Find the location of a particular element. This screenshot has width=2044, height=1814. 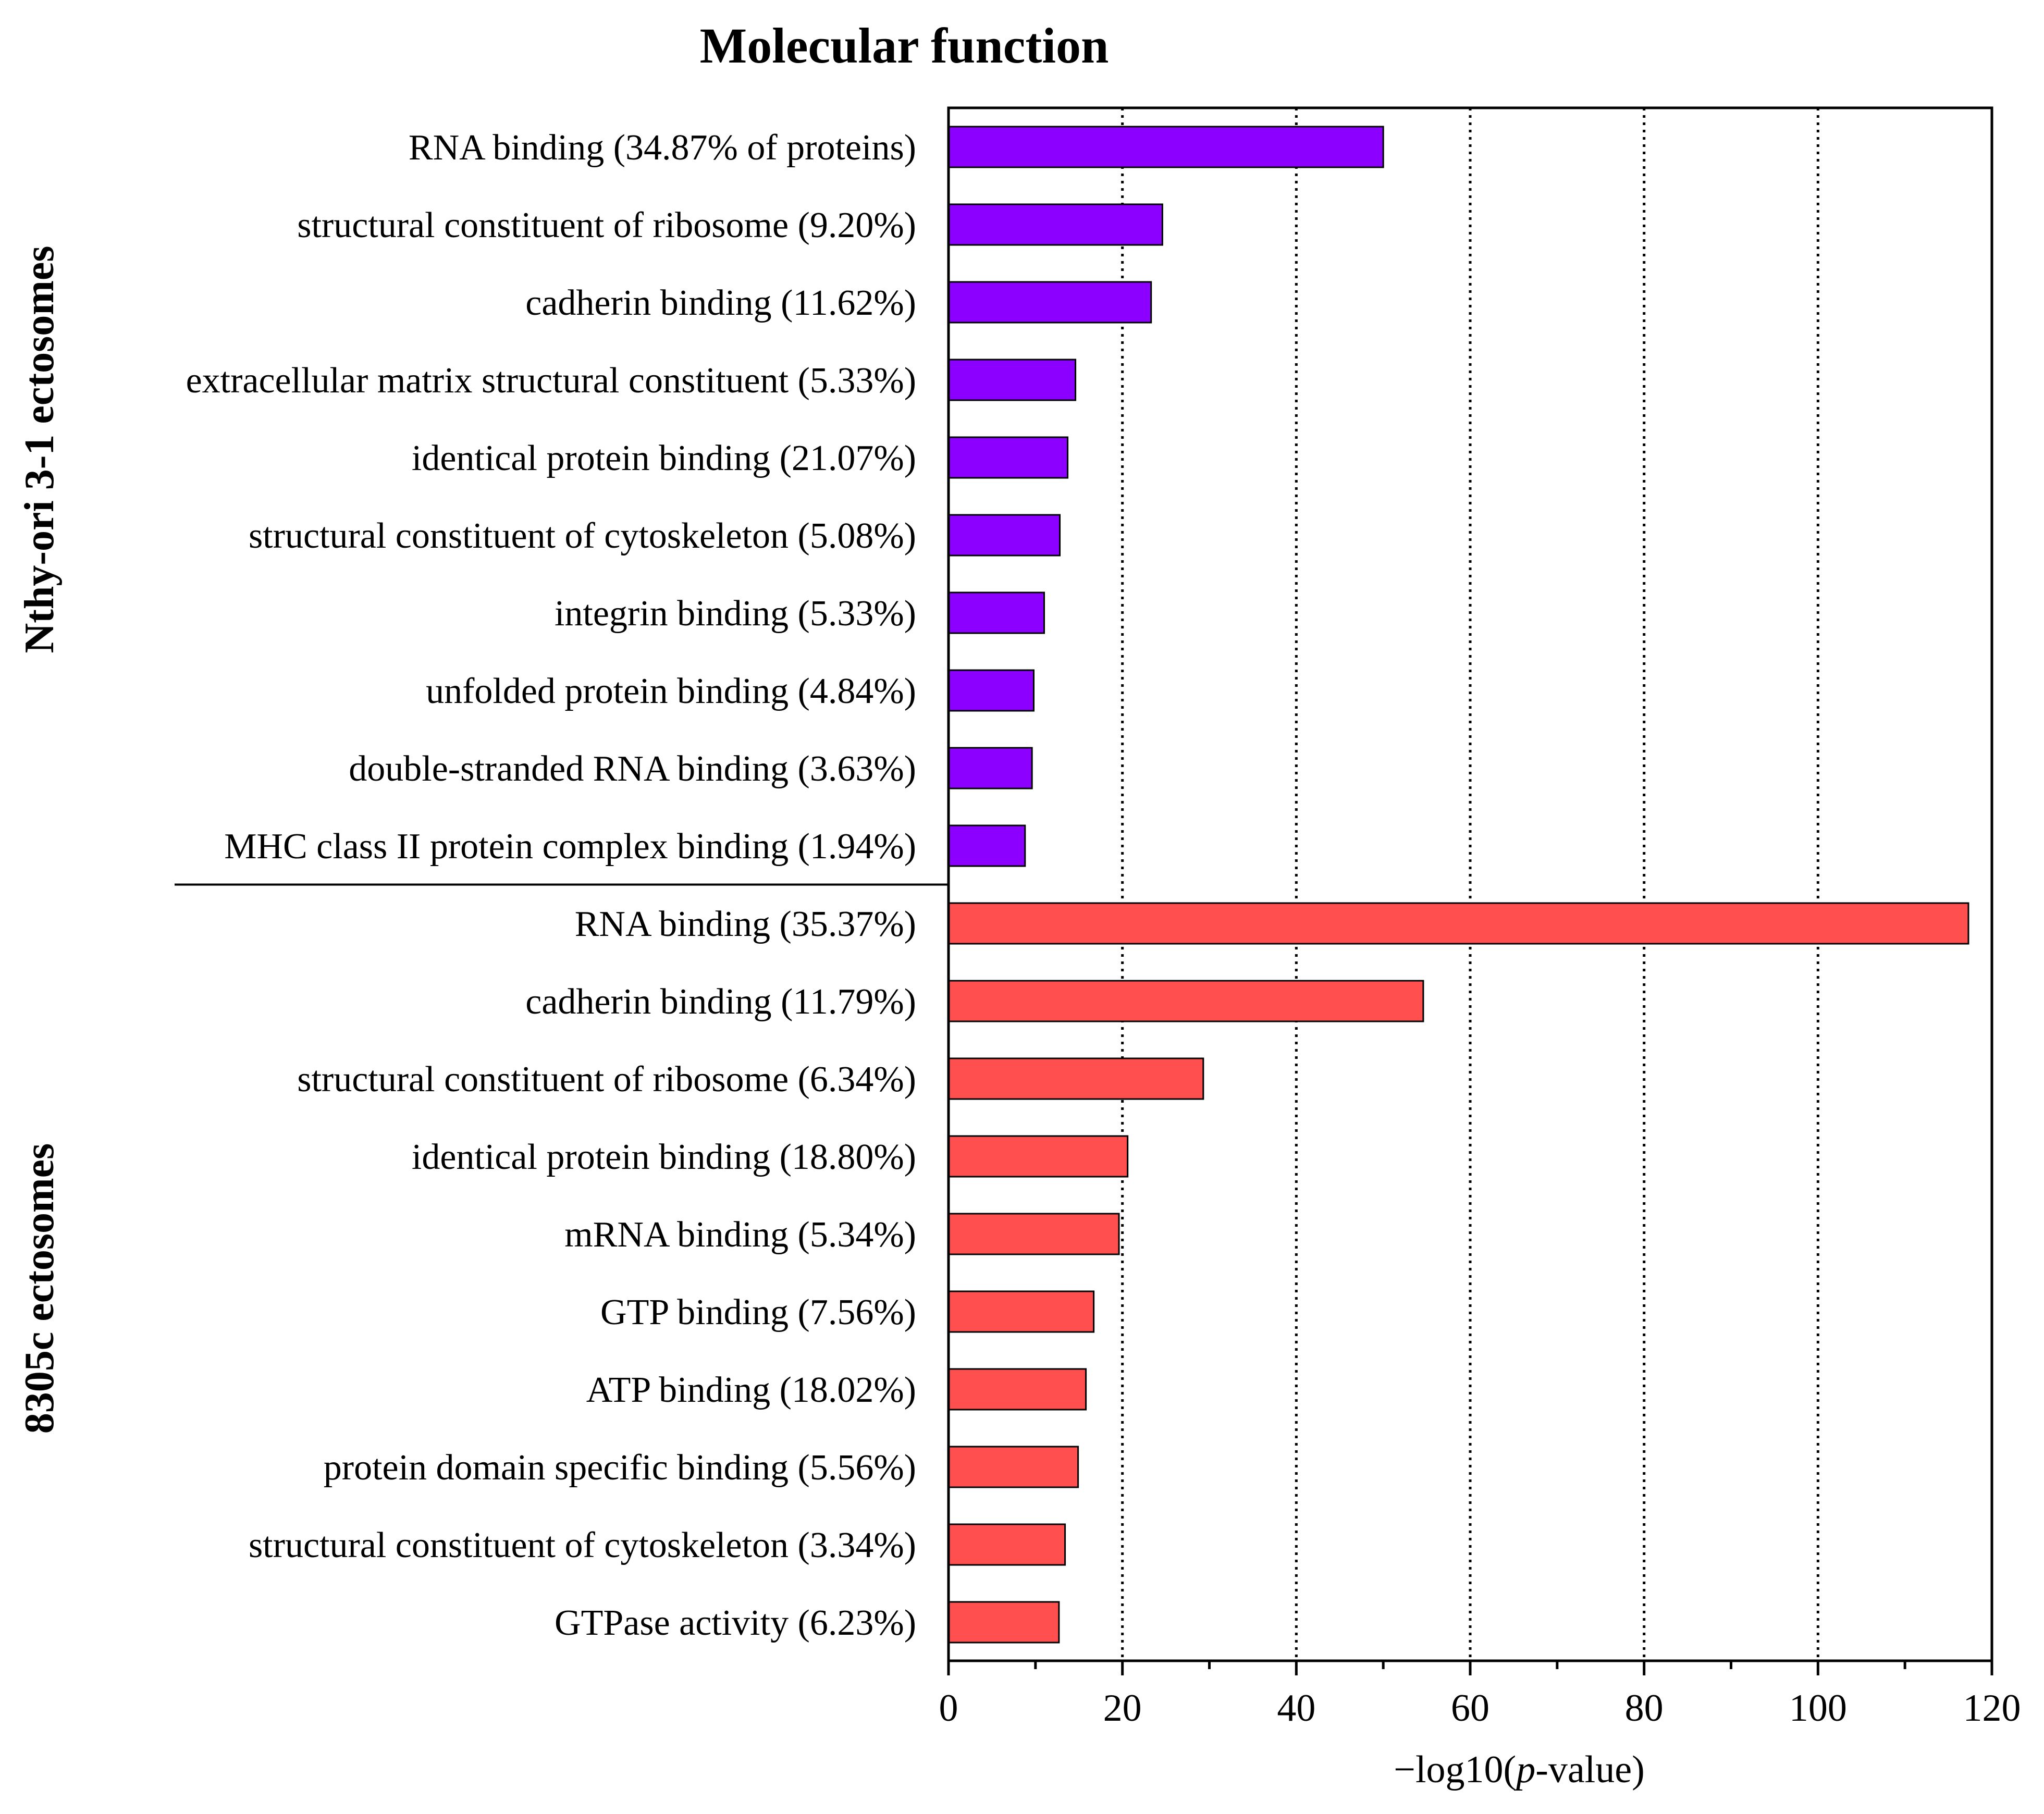

category-label: mRNA binding (5.34%) is located at coordinates (740, 1235).